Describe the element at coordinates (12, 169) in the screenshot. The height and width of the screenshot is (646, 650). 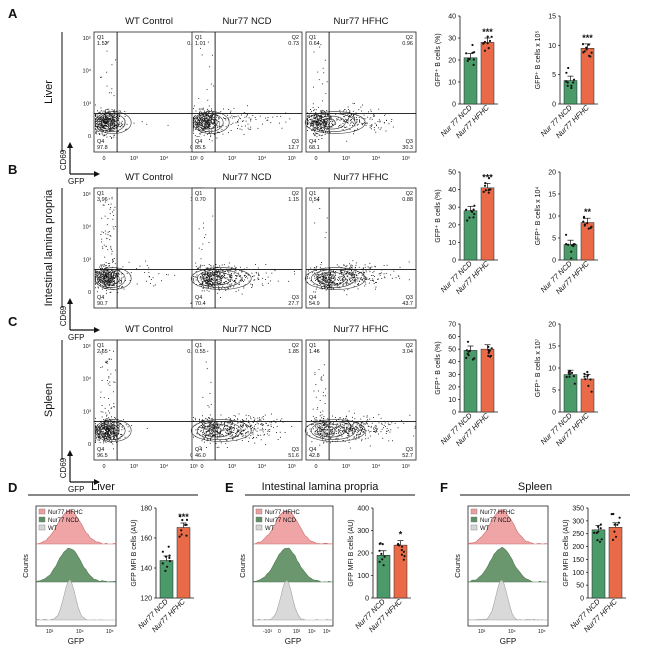
I see `panel-letter-B: B` at that location.